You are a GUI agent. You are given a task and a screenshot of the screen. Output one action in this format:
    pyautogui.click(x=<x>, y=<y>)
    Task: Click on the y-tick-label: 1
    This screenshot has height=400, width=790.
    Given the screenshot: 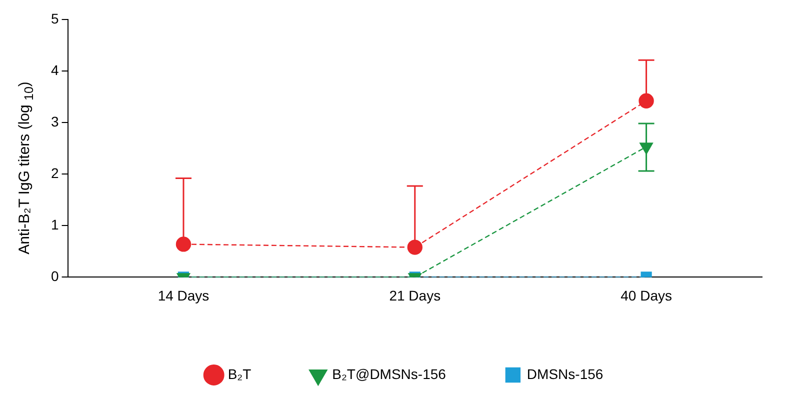 What is the action you would take?
    pyautogui.click(x=54, y=224)
    